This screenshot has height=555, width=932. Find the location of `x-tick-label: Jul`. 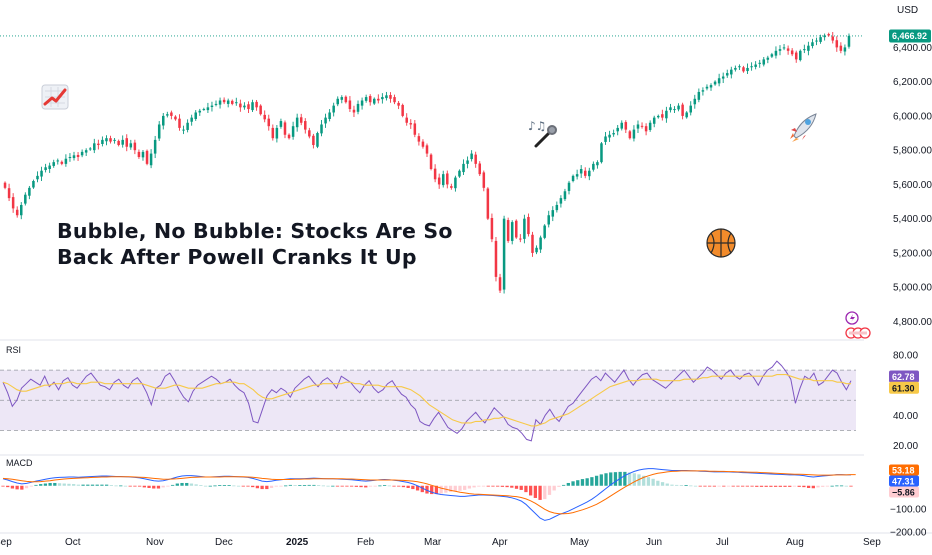

x-tick-label: Jul is located at coordinates (722, 542).